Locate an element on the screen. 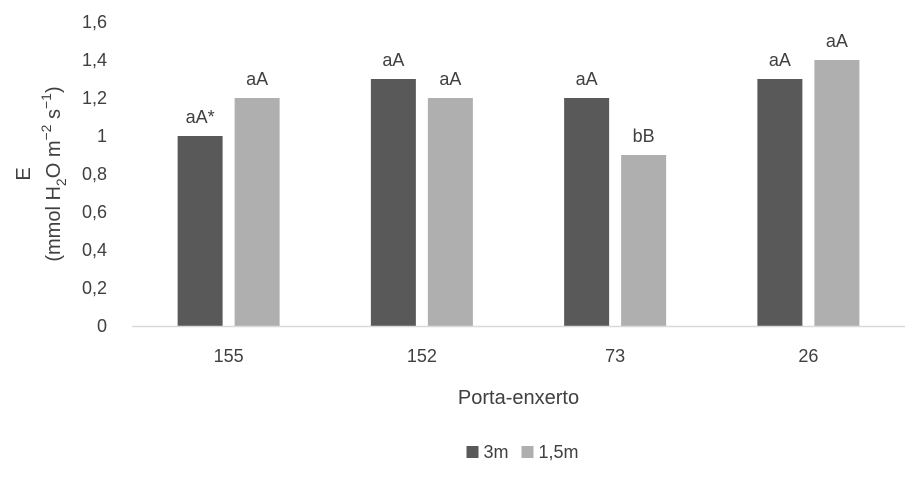 This screenshot has width=917, height=482. x-tick-label: 152 is located at coordinates (422, 356).